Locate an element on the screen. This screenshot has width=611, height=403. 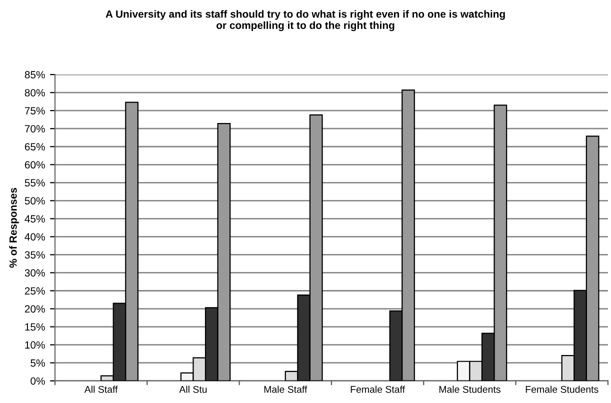
y-tick-label: 70% is located at coordinates (34, 128).